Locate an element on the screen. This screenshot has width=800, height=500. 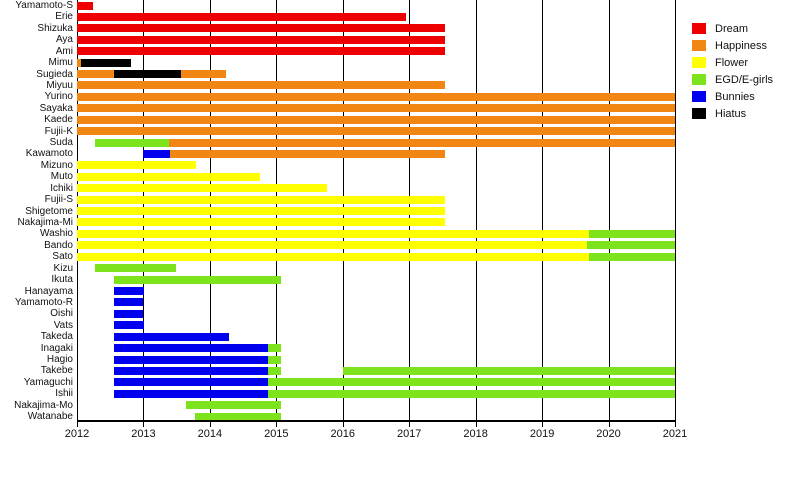
row-label-shigetome: Shigetome is located at coordinates (49, 211).